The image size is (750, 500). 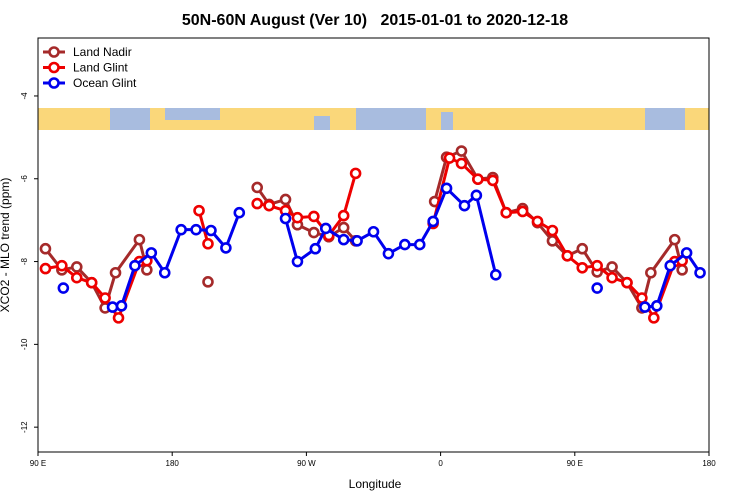 What do you see at coordinates (6, 245) in the screenshot?
I see `y-axis-label: XCO2 - MLO trend (ppm)` at bounding box center [6, 245].